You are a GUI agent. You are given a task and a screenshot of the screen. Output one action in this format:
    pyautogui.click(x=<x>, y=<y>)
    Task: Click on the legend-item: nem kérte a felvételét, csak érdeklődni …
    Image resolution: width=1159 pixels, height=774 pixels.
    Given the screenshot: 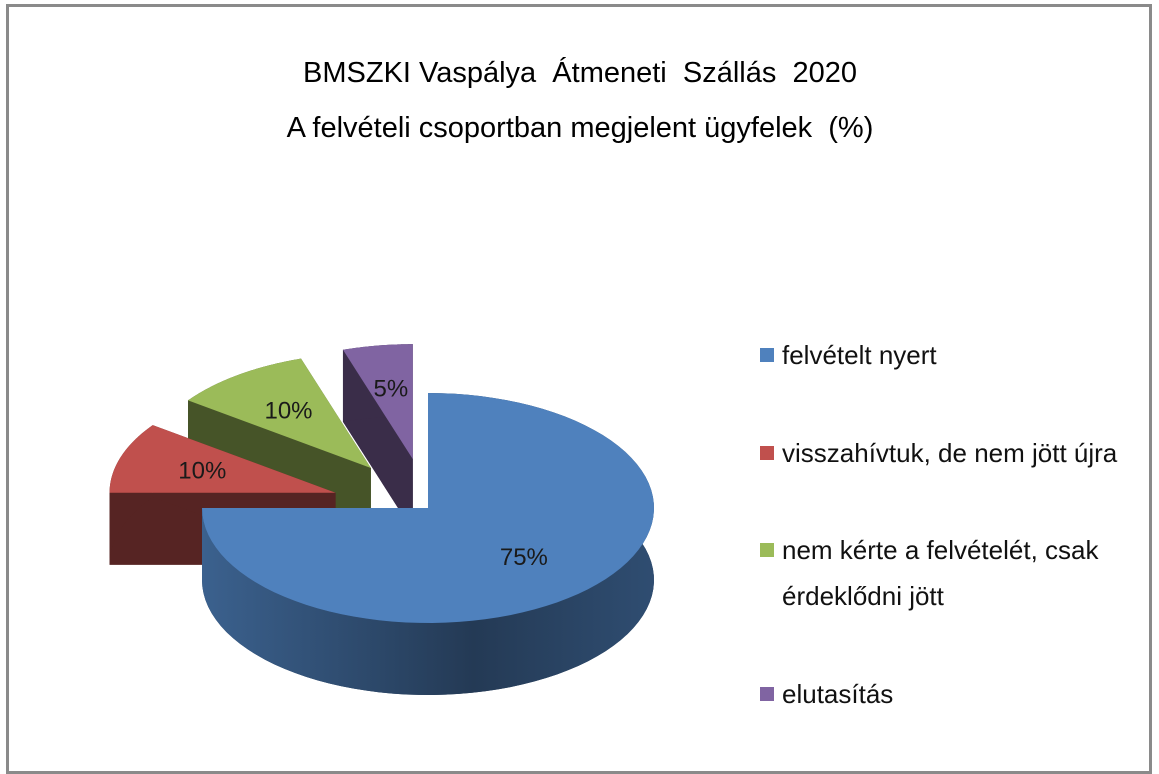 What is the action you would take?
    pyautogui.click(x=950, y=573)
    